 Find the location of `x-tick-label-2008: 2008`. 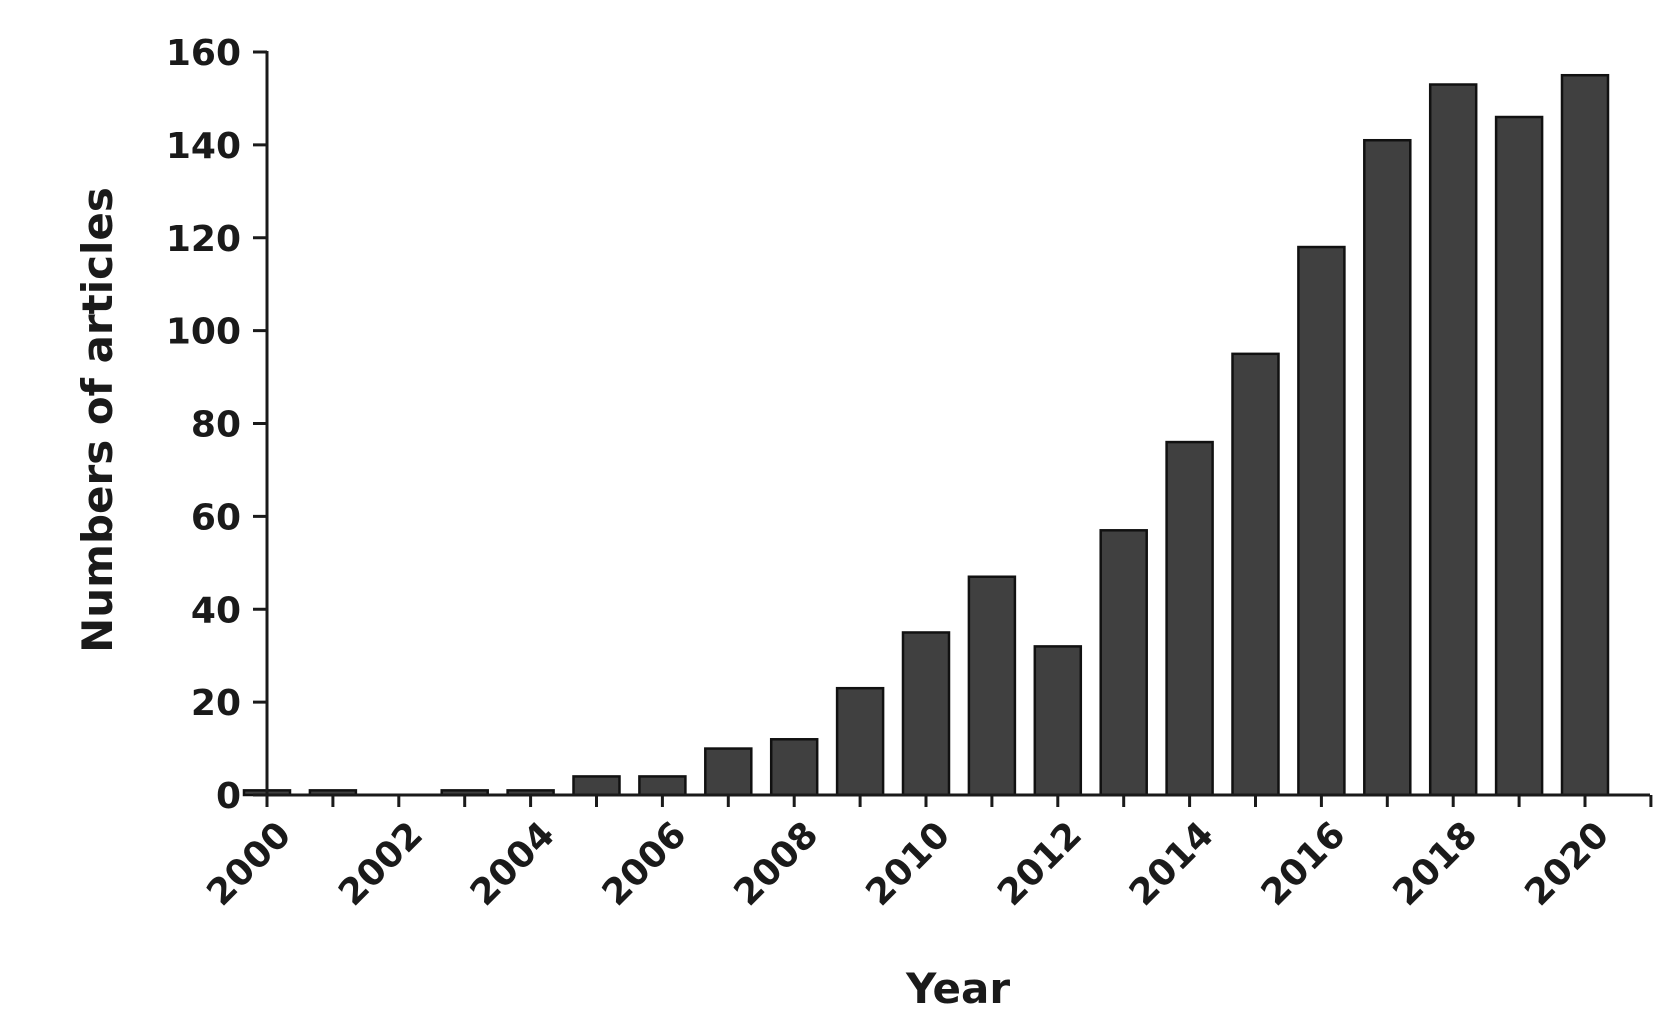

x-tick-label-2008: 2008 is located at coordinates (777, 864).